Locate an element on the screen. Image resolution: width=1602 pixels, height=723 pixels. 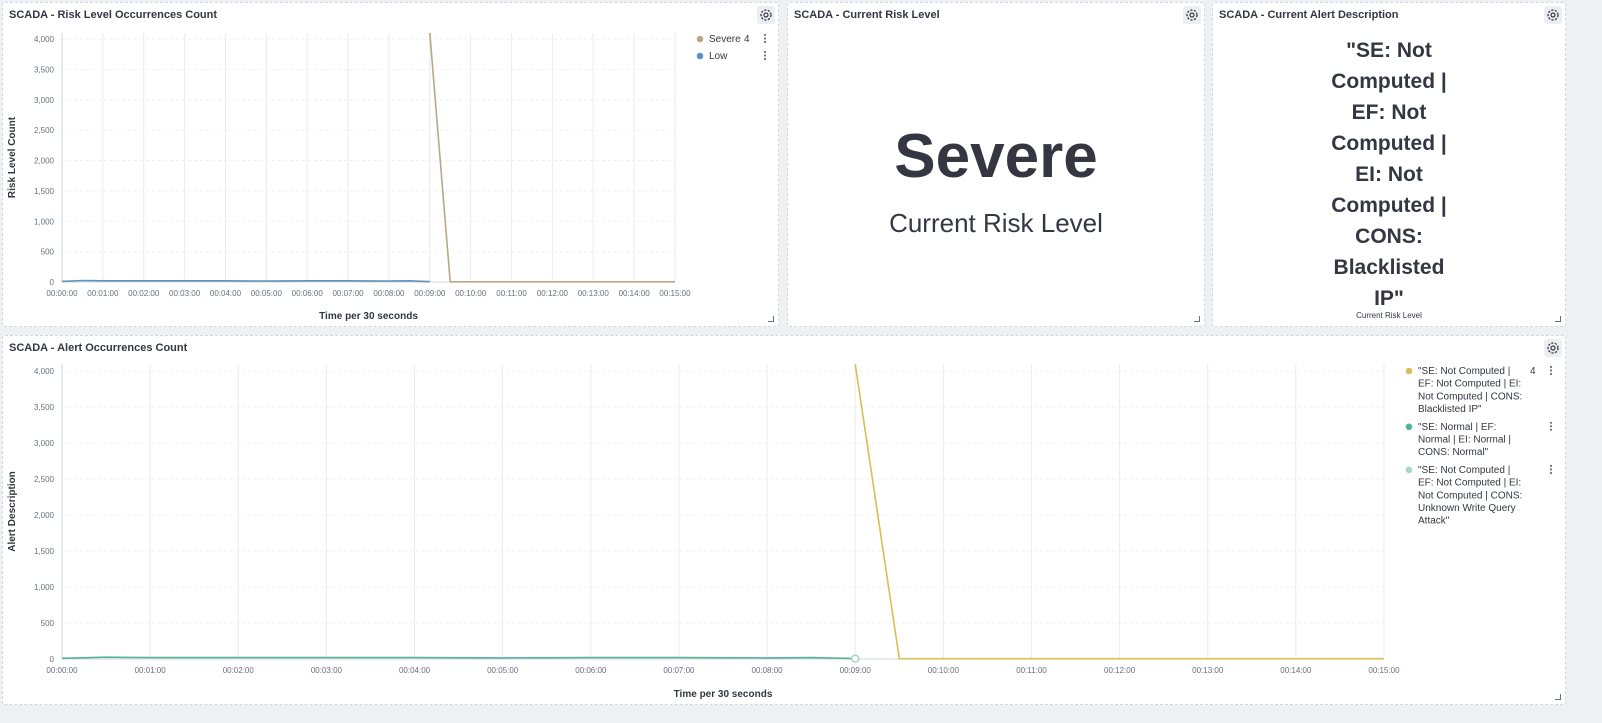
x-axis-title: Time per 30 seconds is located at coordinates (368, 316).